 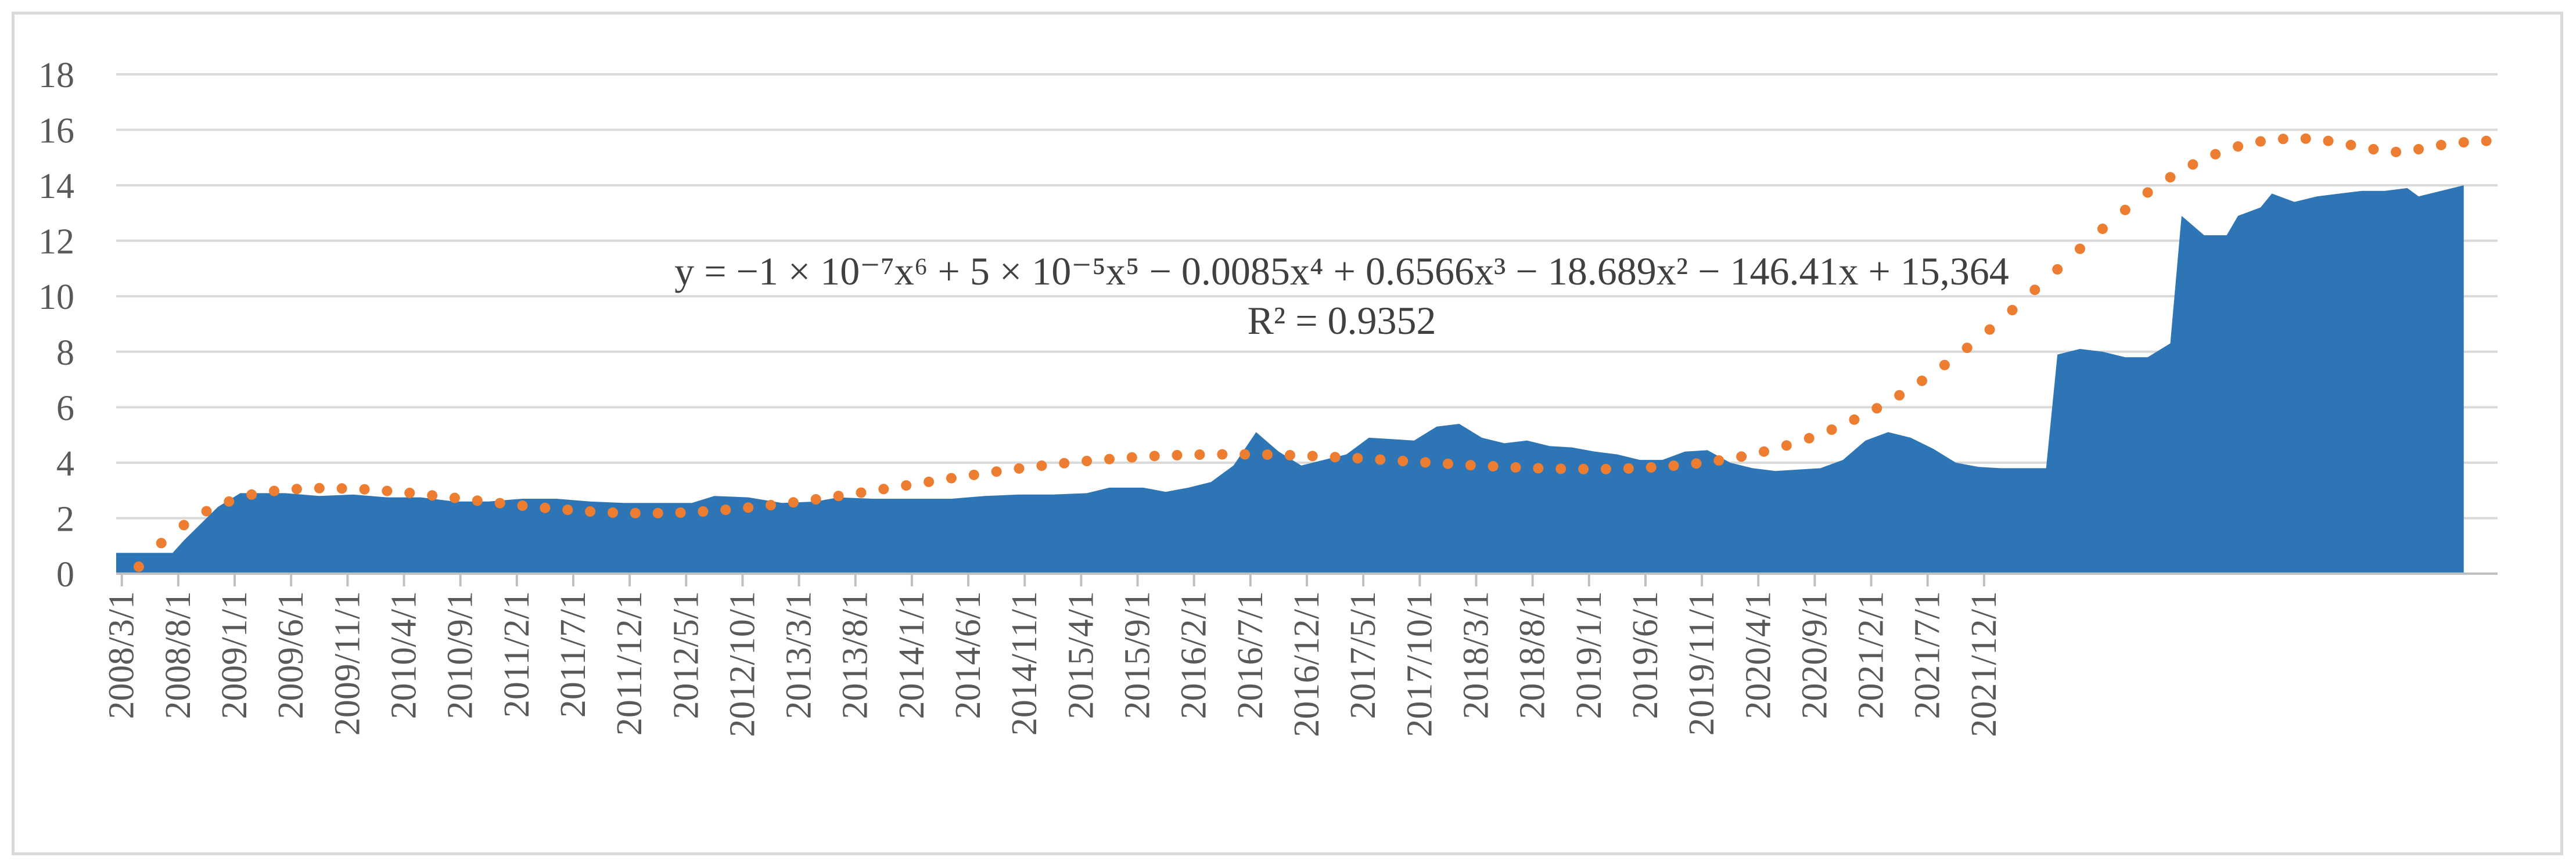 I want to click on x-tick-label: 2011/12/1, so click(x=629, y=663).